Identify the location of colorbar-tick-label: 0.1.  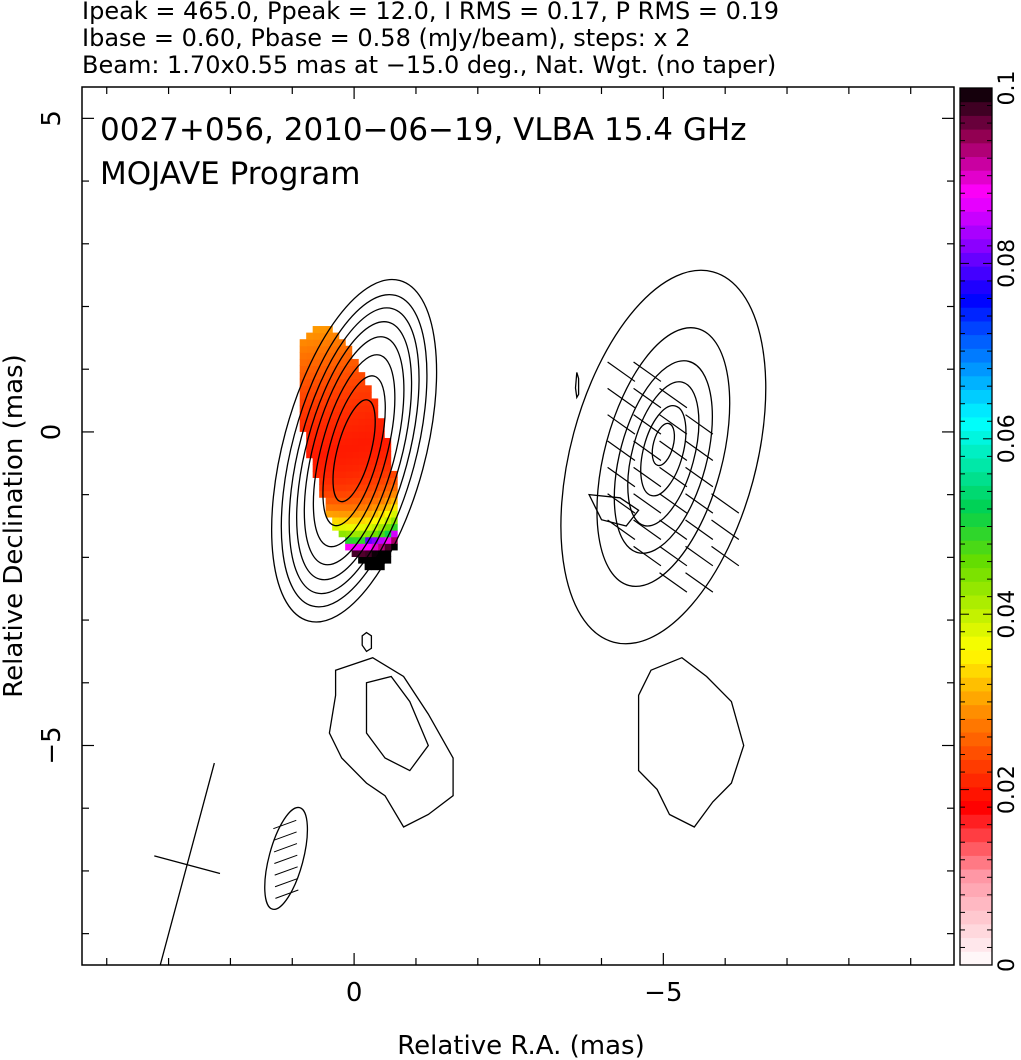
(1007, 88).